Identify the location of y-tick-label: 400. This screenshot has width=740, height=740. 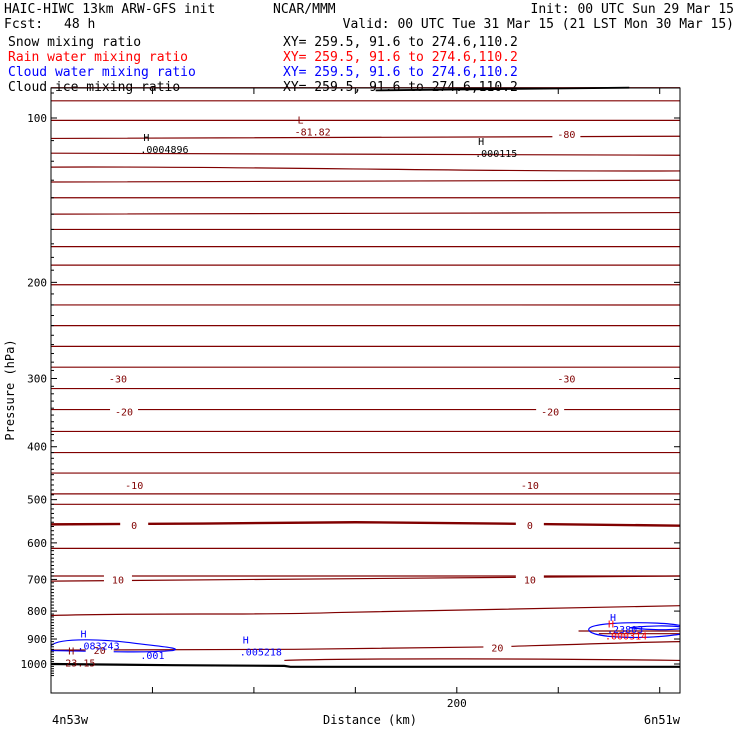
(37, 447).